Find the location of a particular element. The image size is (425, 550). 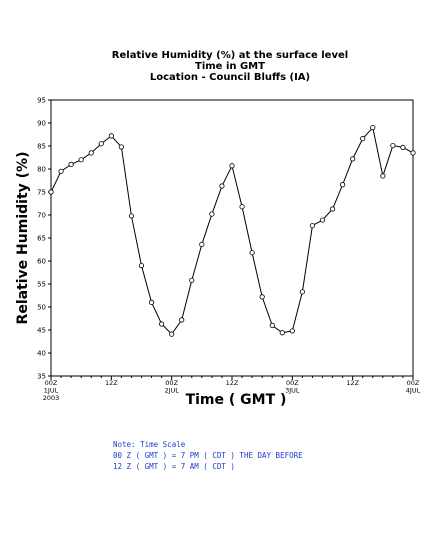

y-tick-label: 65 is located at coordinates (41, 239).